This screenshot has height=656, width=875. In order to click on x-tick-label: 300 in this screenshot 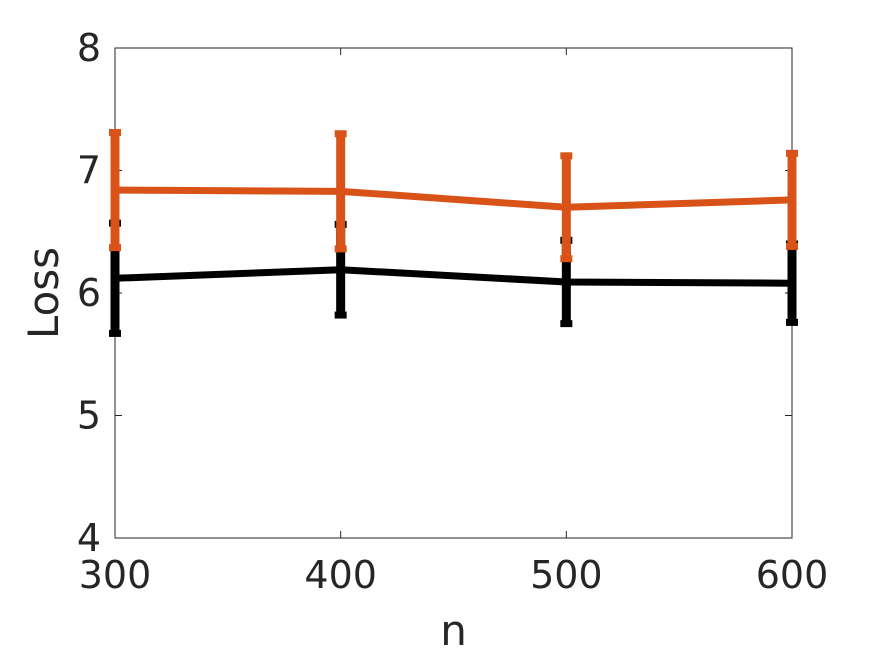, I will do `click(115, 575)`.